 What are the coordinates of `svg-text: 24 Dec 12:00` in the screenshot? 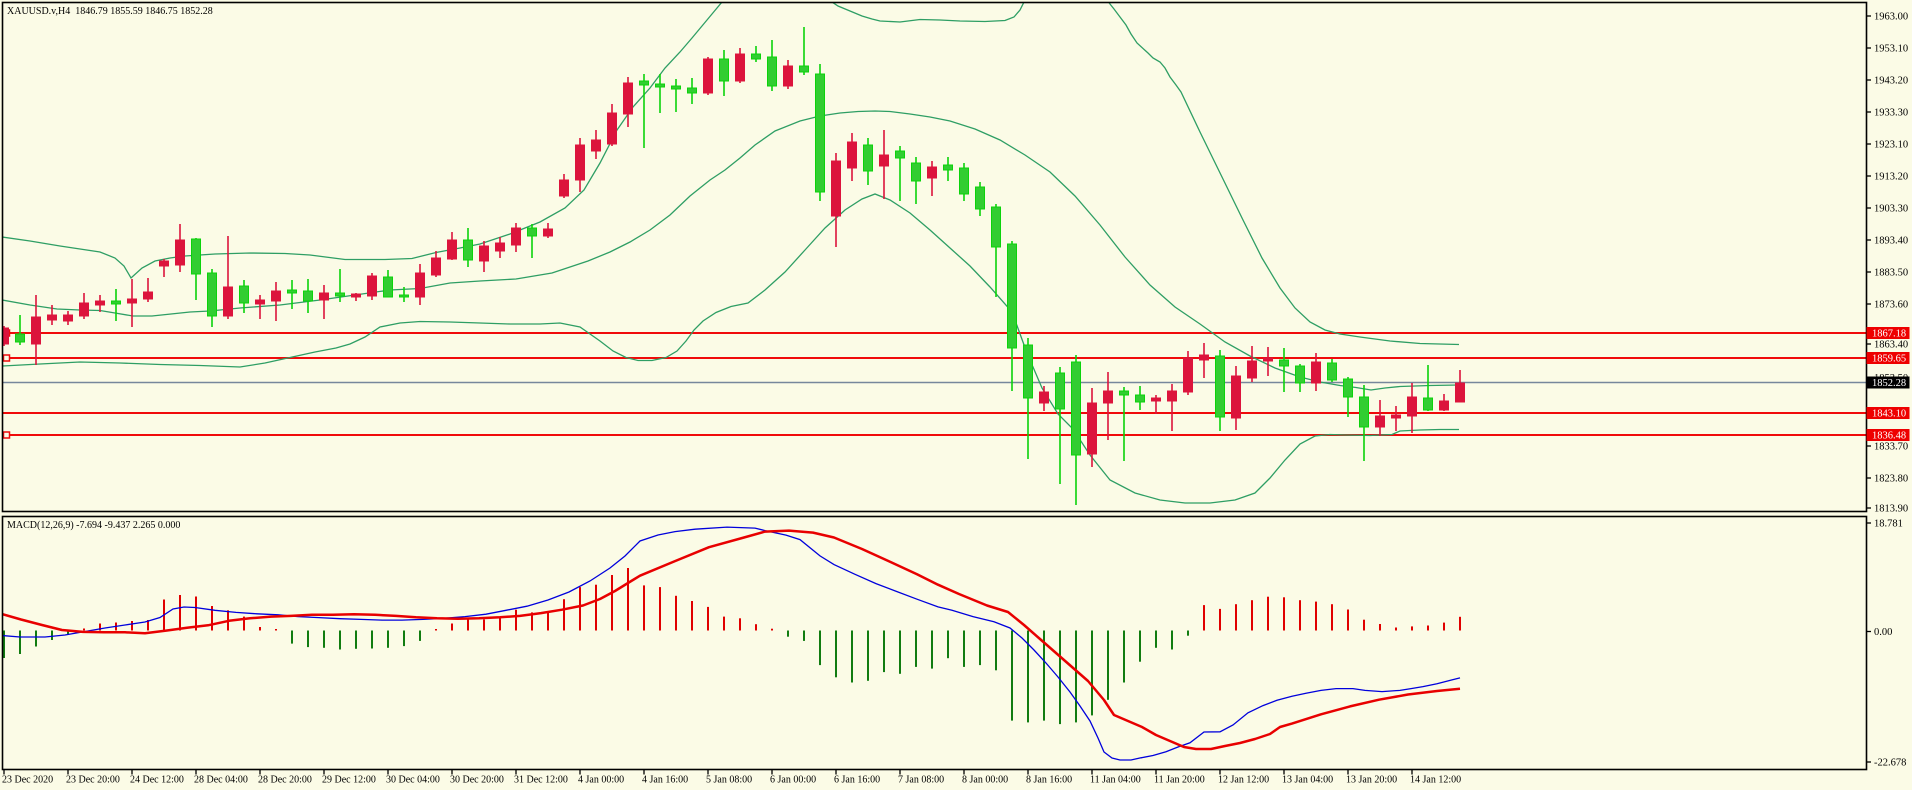 It's located at (157, 780).